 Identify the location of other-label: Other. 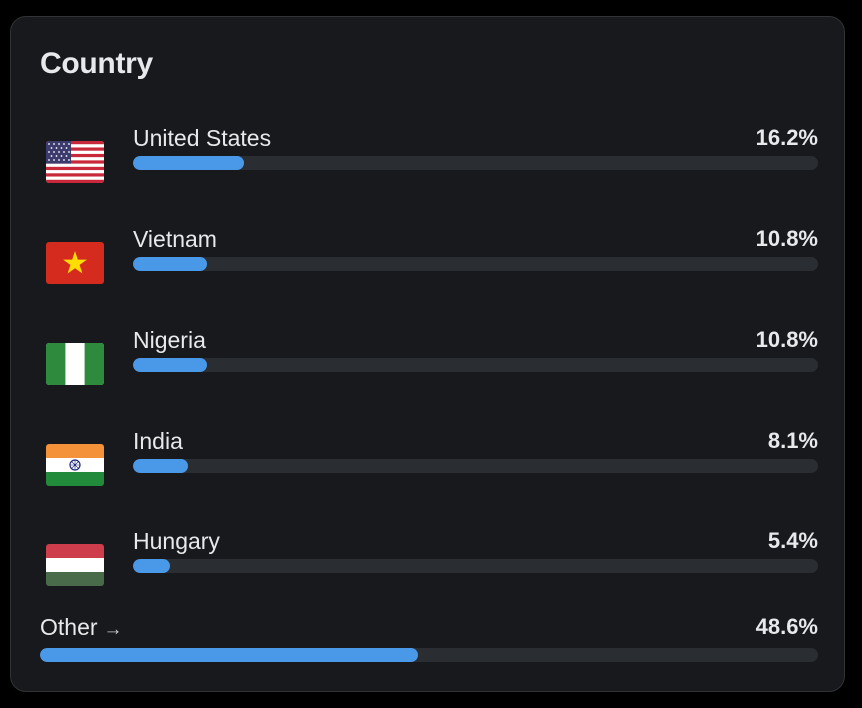
(69, 627).